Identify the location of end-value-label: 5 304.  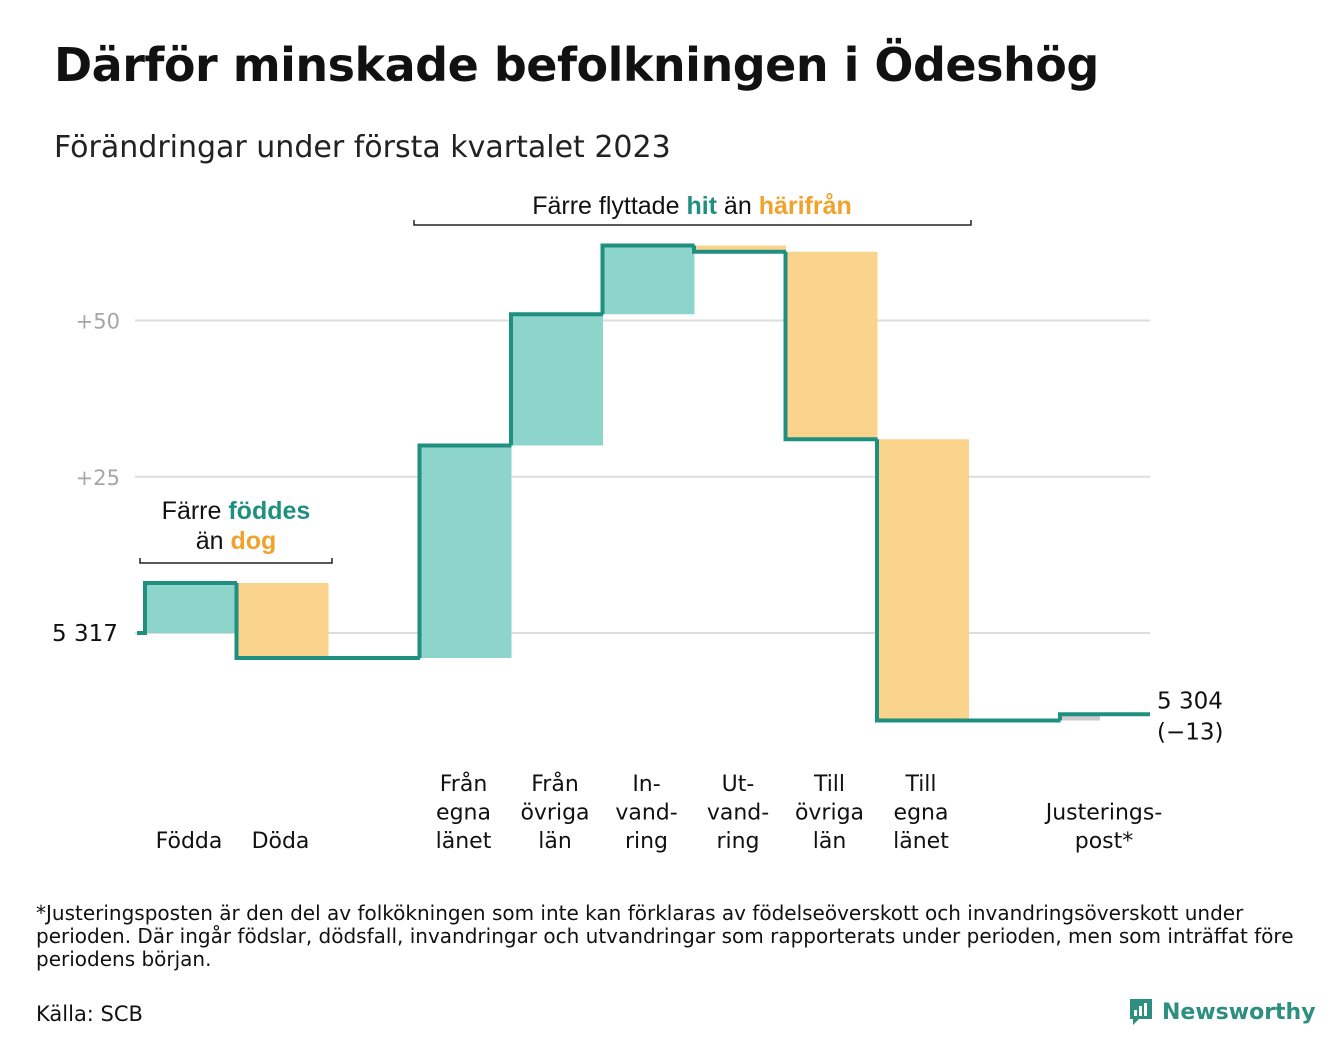
(1190, 701).